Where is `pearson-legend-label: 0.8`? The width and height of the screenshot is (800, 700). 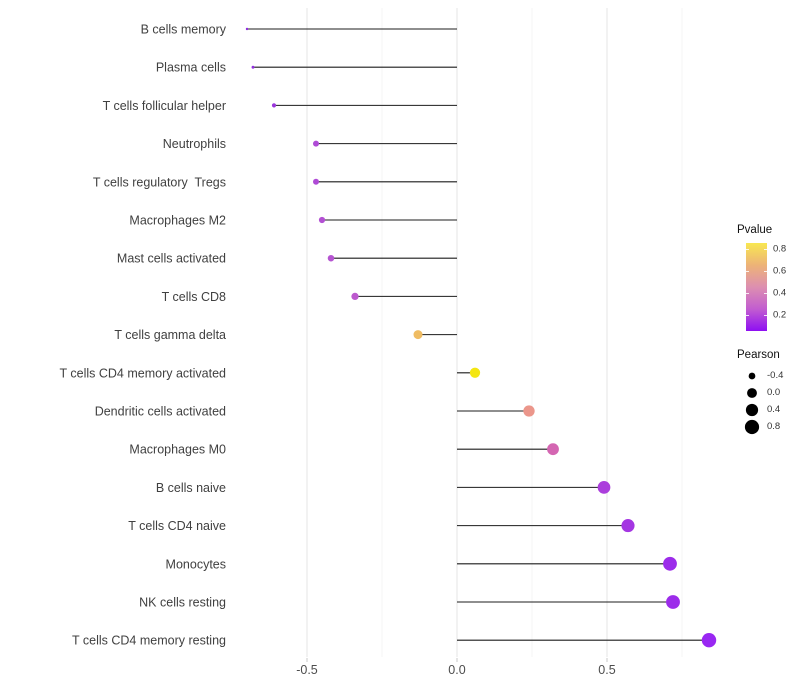 pearson-legend-label: 0.8 is located at coordinates (774, 426).